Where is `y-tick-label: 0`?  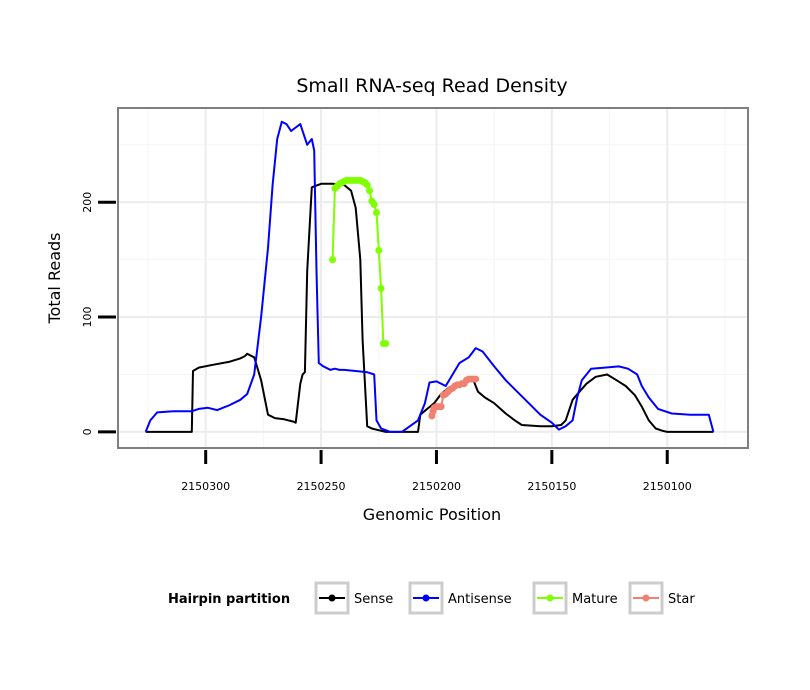 y-tick-label: 0 is located at coordinates (87, 431).